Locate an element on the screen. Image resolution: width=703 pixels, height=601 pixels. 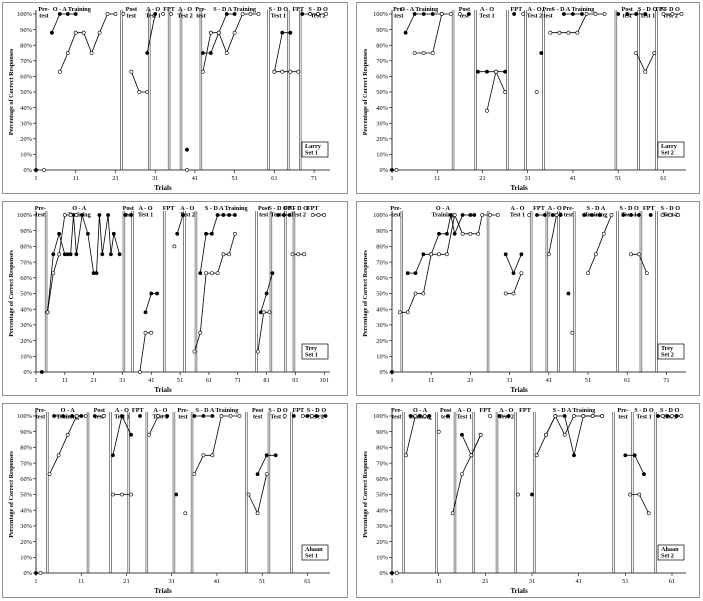
y-tick-label: 80% is located at coordinates (26, 247).